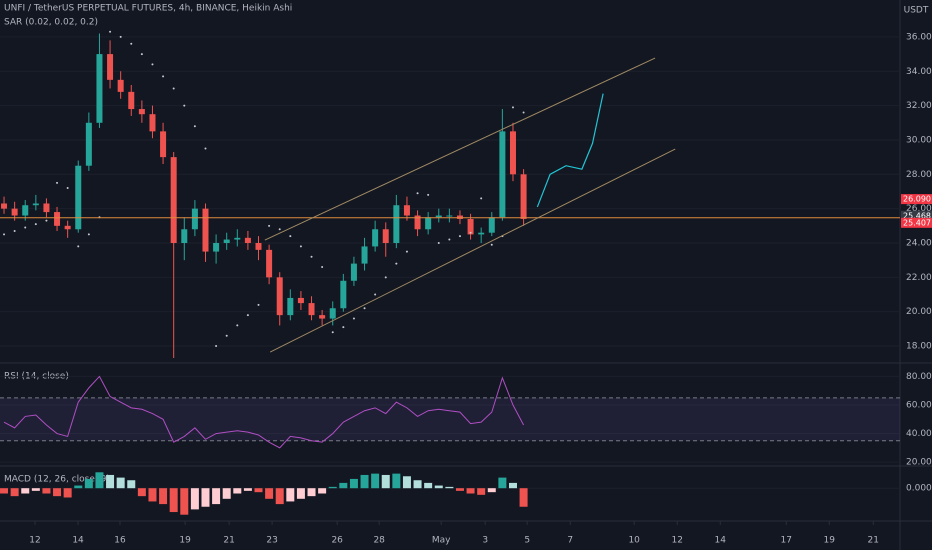 This screenshot has height=550, width=932. Describe the element at coordinates (460, 149) in the screenshot. I see `trendline` at that location.